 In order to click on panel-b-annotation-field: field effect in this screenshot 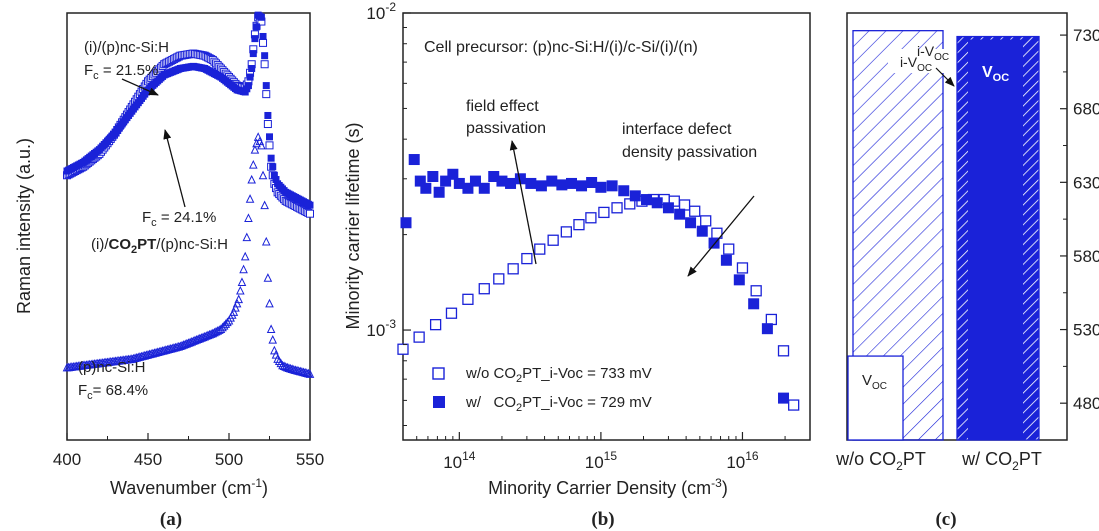, I will do `click(502, 106)`.